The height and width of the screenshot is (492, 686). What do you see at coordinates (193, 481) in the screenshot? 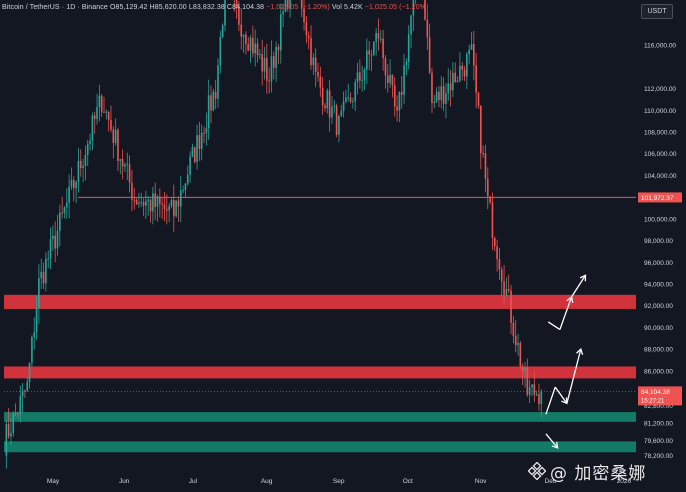
I see `x-tick-label: Jul` at bounding box center [193, 481].